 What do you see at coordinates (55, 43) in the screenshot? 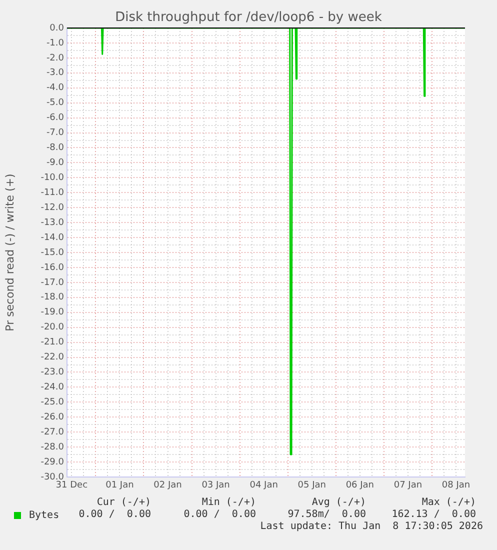
I see `y-tick-label: -1.0` at bounding box center [55, 43].